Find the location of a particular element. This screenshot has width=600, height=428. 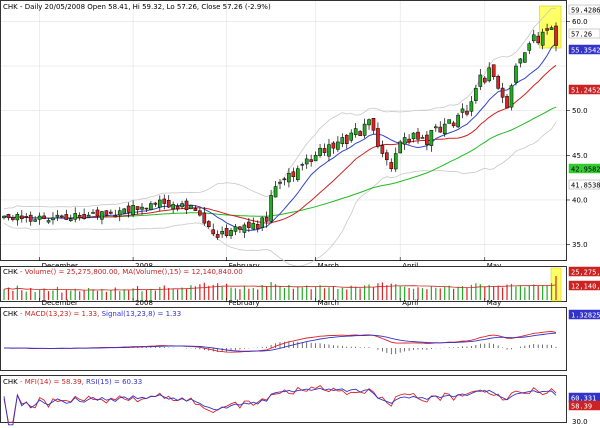

axis-badge-label: 58.39 is located at coordinates (581, 407).